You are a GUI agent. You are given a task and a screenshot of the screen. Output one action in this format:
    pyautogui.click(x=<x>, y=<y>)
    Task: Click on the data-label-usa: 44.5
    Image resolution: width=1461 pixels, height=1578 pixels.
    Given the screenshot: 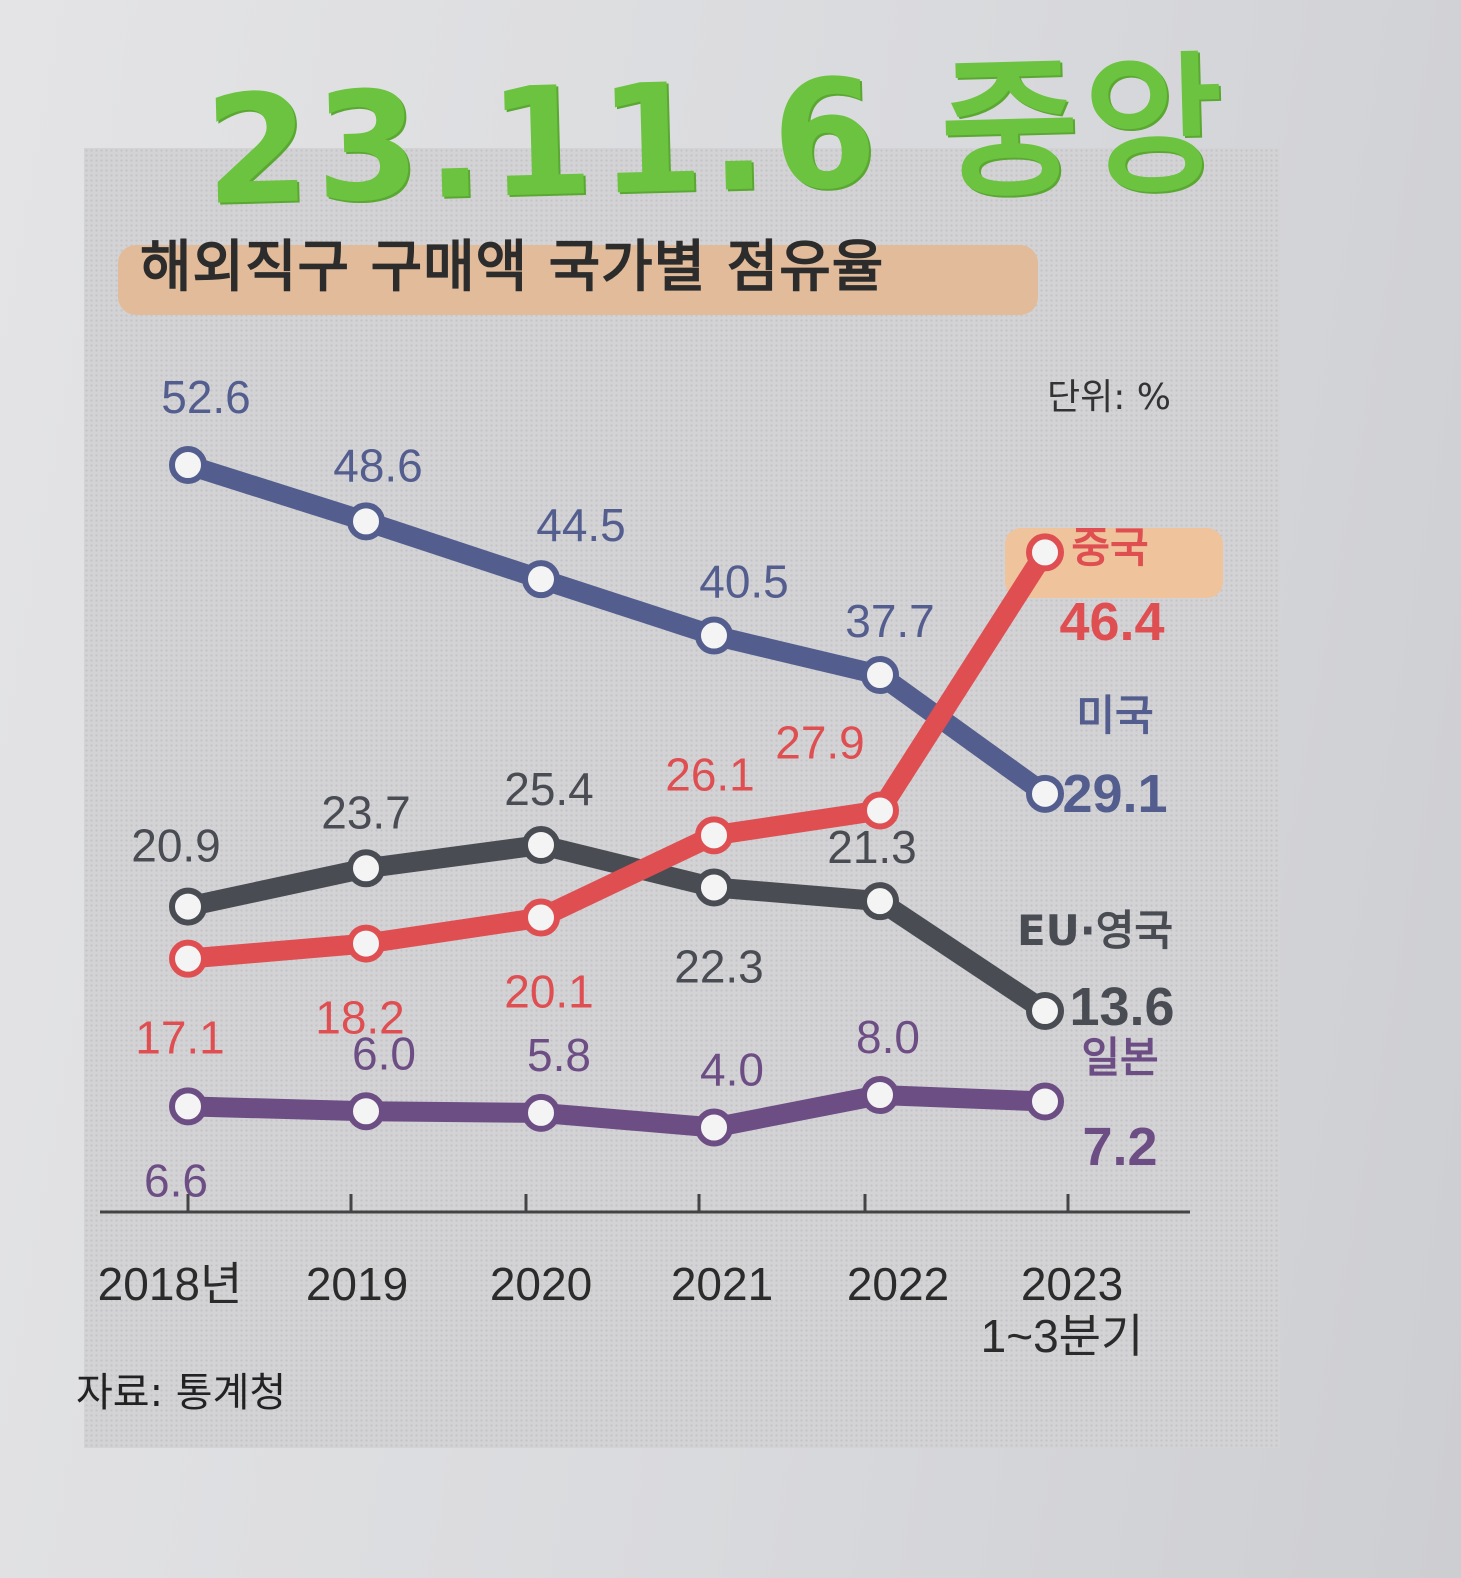 What is the action you would take?
    pyautogui.click(x=581, y=525)
    